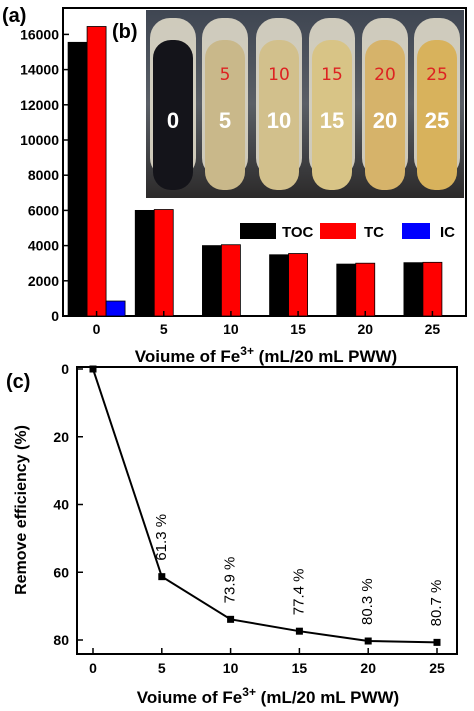 Image resolution: width=474 pixels, height=711 pixels. I want to click on legend-swatch-toc, so click(258, 231).